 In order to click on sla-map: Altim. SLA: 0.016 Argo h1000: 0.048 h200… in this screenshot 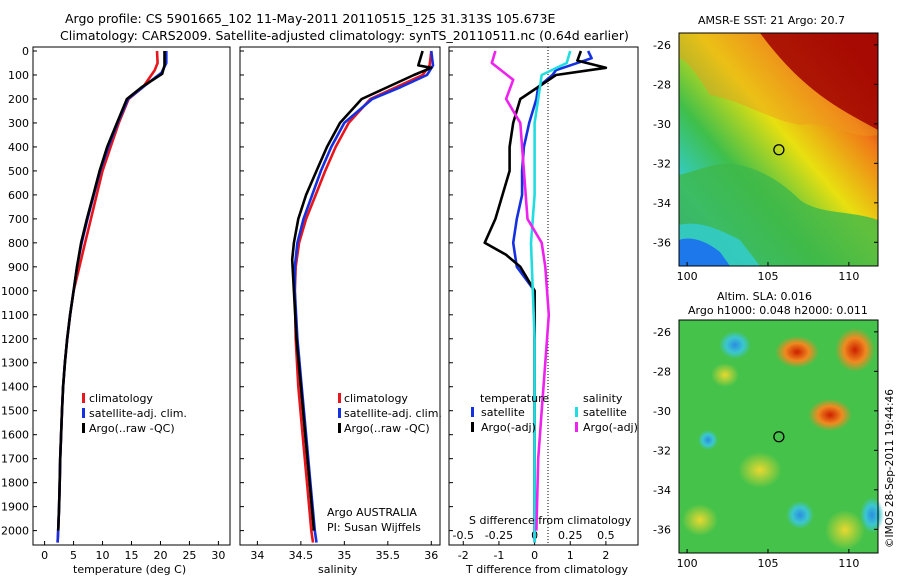, I will do `click(768, 430)`.